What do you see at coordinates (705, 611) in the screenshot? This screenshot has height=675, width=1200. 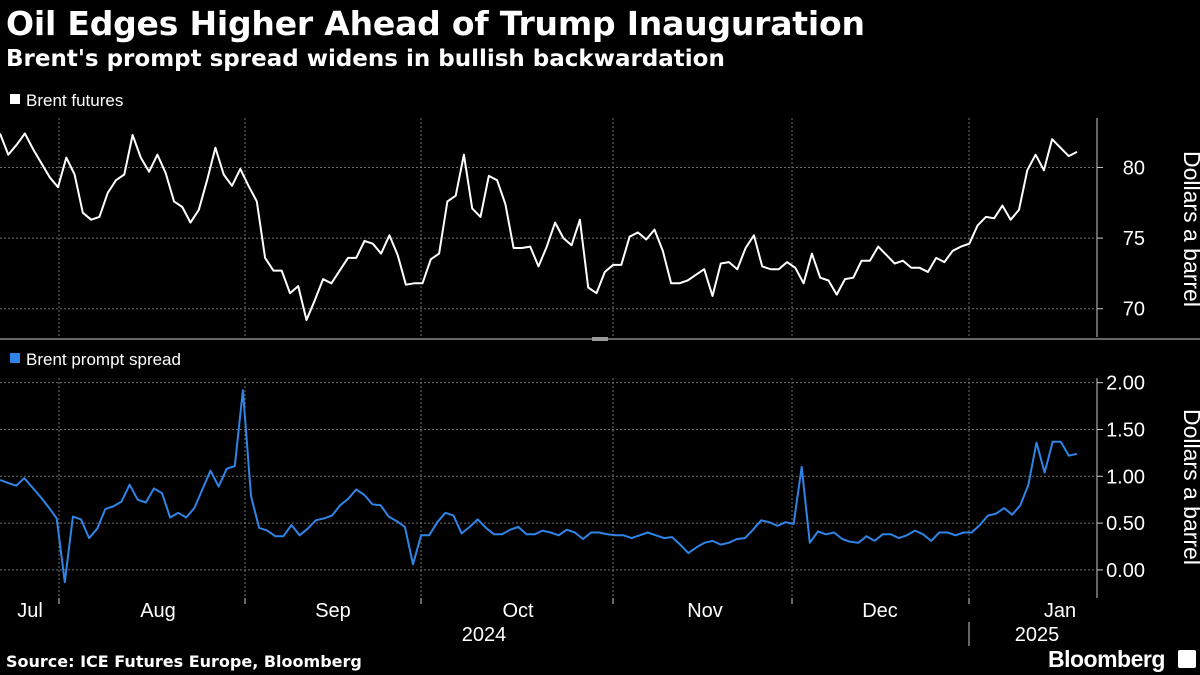 I see `x-month-label: Nov` at bounding box center [705, 611].